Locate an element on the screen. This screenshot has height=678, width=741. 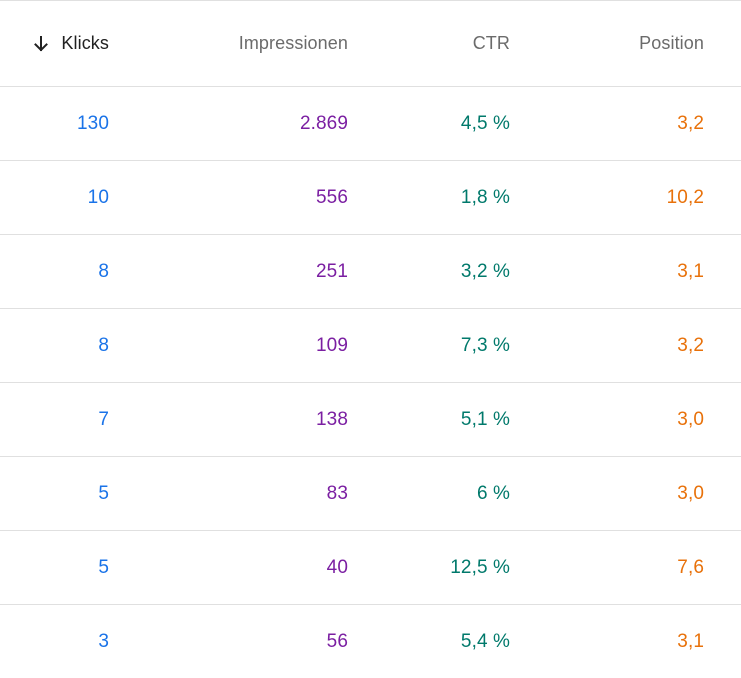
table-row: 3 56 5,4 % 3,1 is located at coordinates (370, 641).